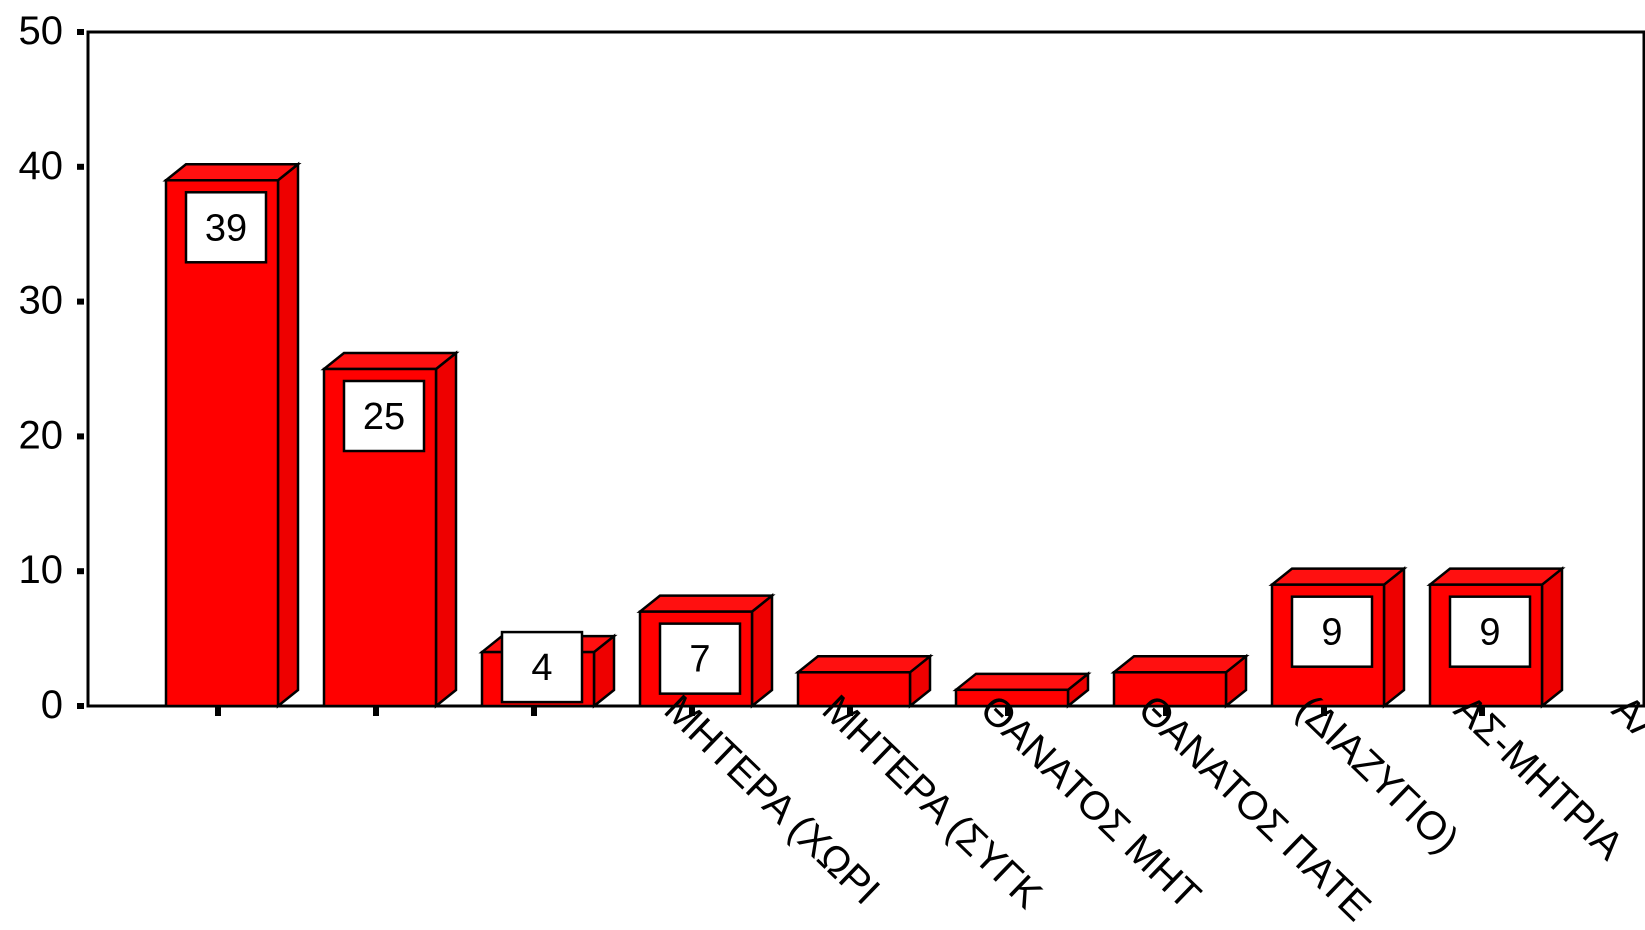 This screenshot has width=1645, height=930. I want to click on value-label: 7, so click(699, 660).